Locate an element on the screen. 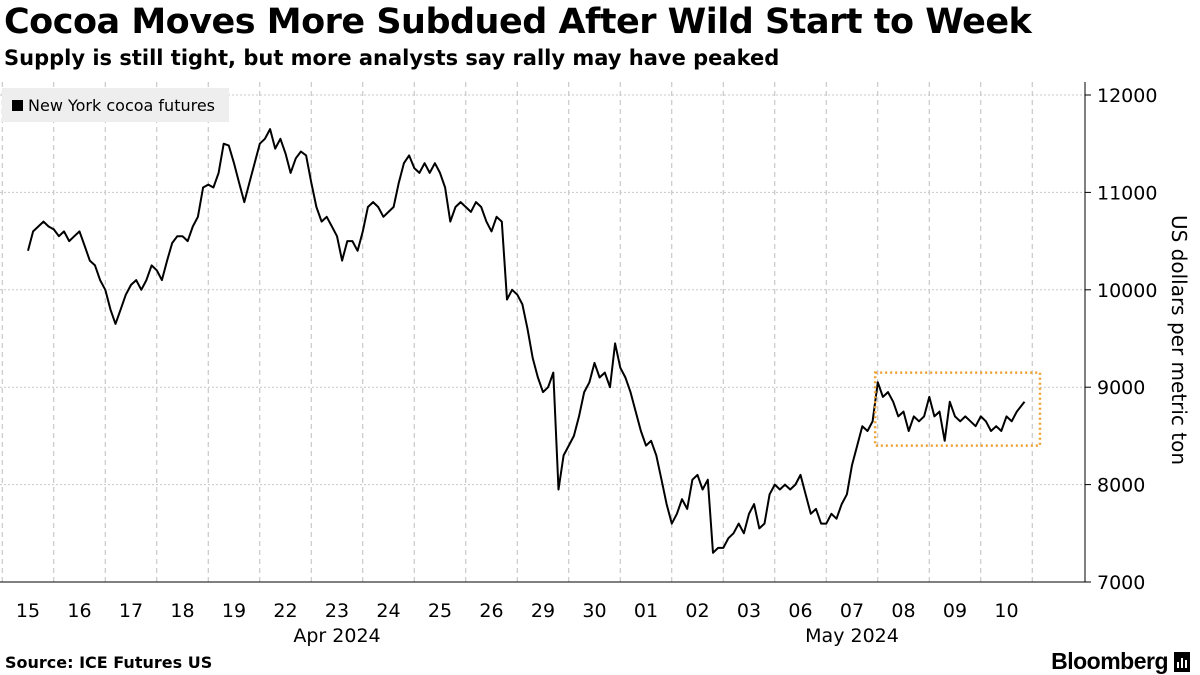  bloomberg-terminal-icon is located at coordinates (1182, 661).